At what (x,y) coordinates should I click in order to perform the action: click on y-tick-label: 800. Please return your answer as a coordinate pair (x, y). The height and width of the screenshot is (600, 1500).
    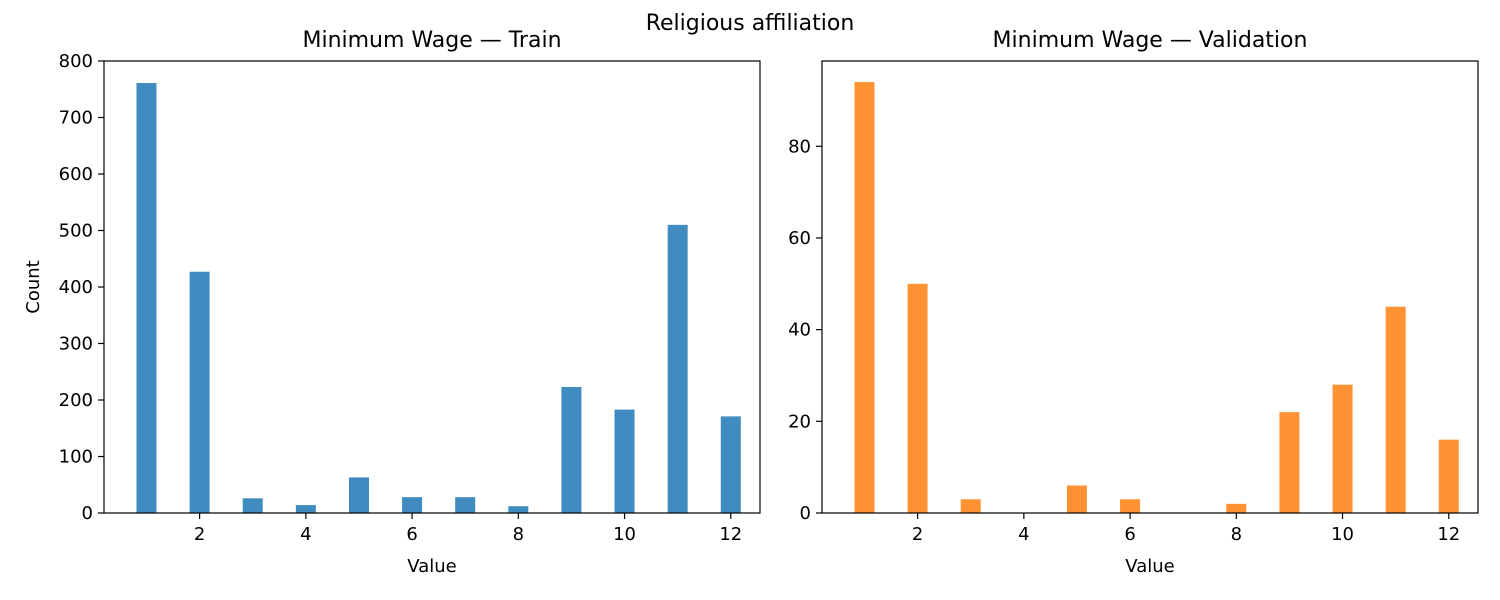
    Looking at the image, I should click on (76, 61).